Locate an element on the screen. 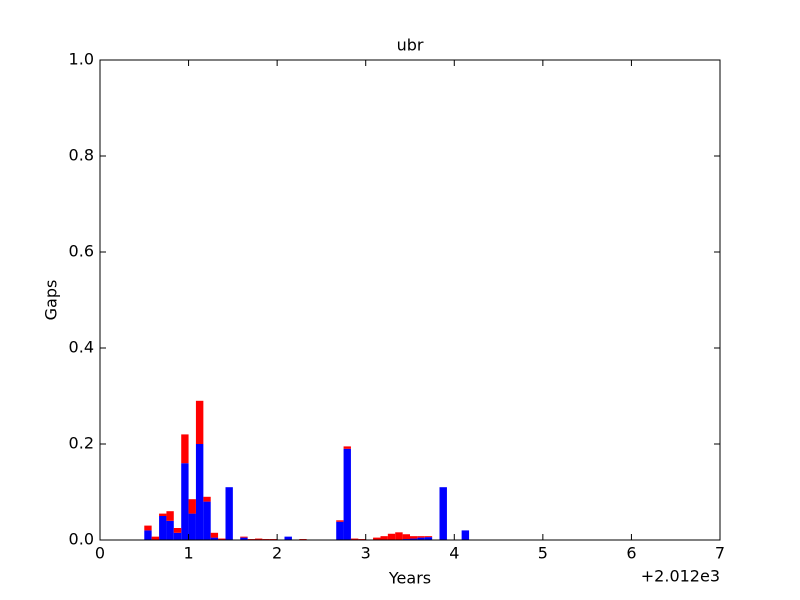 The image size is (800, 600). y-tick-label: 0.4 is located at coordinates (81, 347).